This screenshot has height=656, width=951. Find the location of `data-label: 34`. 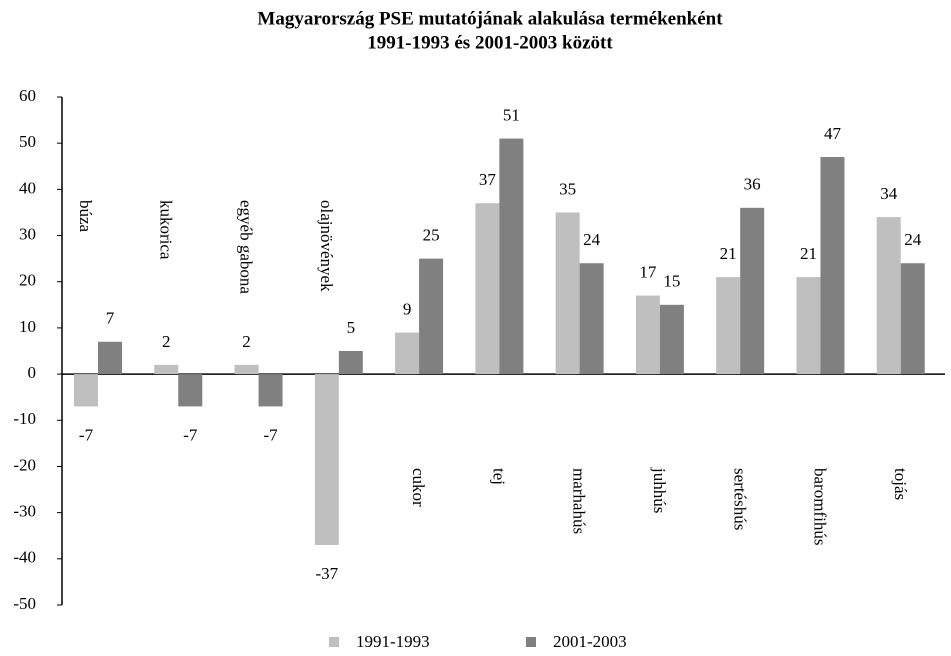

data-label: 34 is located at coordinates (889, 193).